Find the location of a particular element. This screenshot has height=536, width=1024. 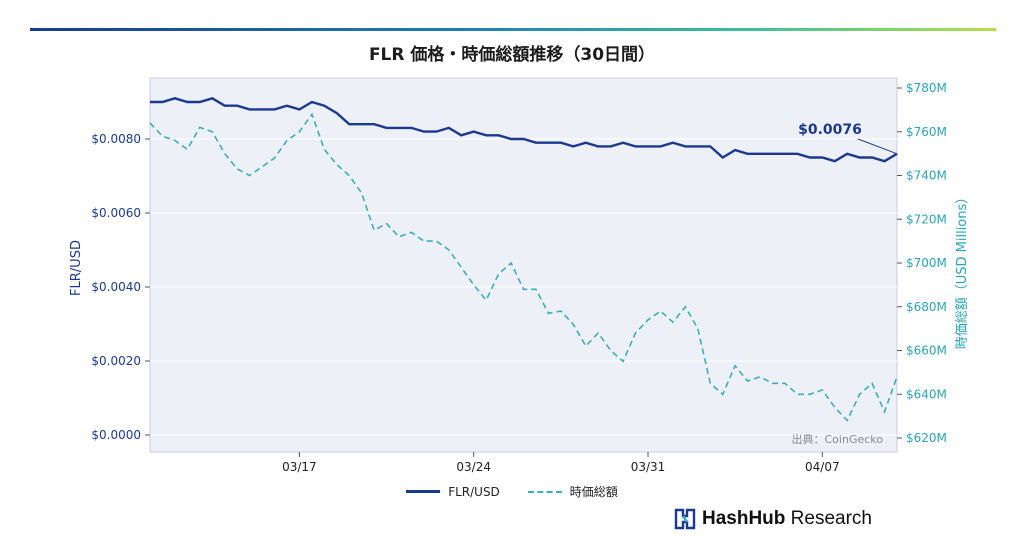

x-tick-label: 03/24 is located at coordinates (473, 467).